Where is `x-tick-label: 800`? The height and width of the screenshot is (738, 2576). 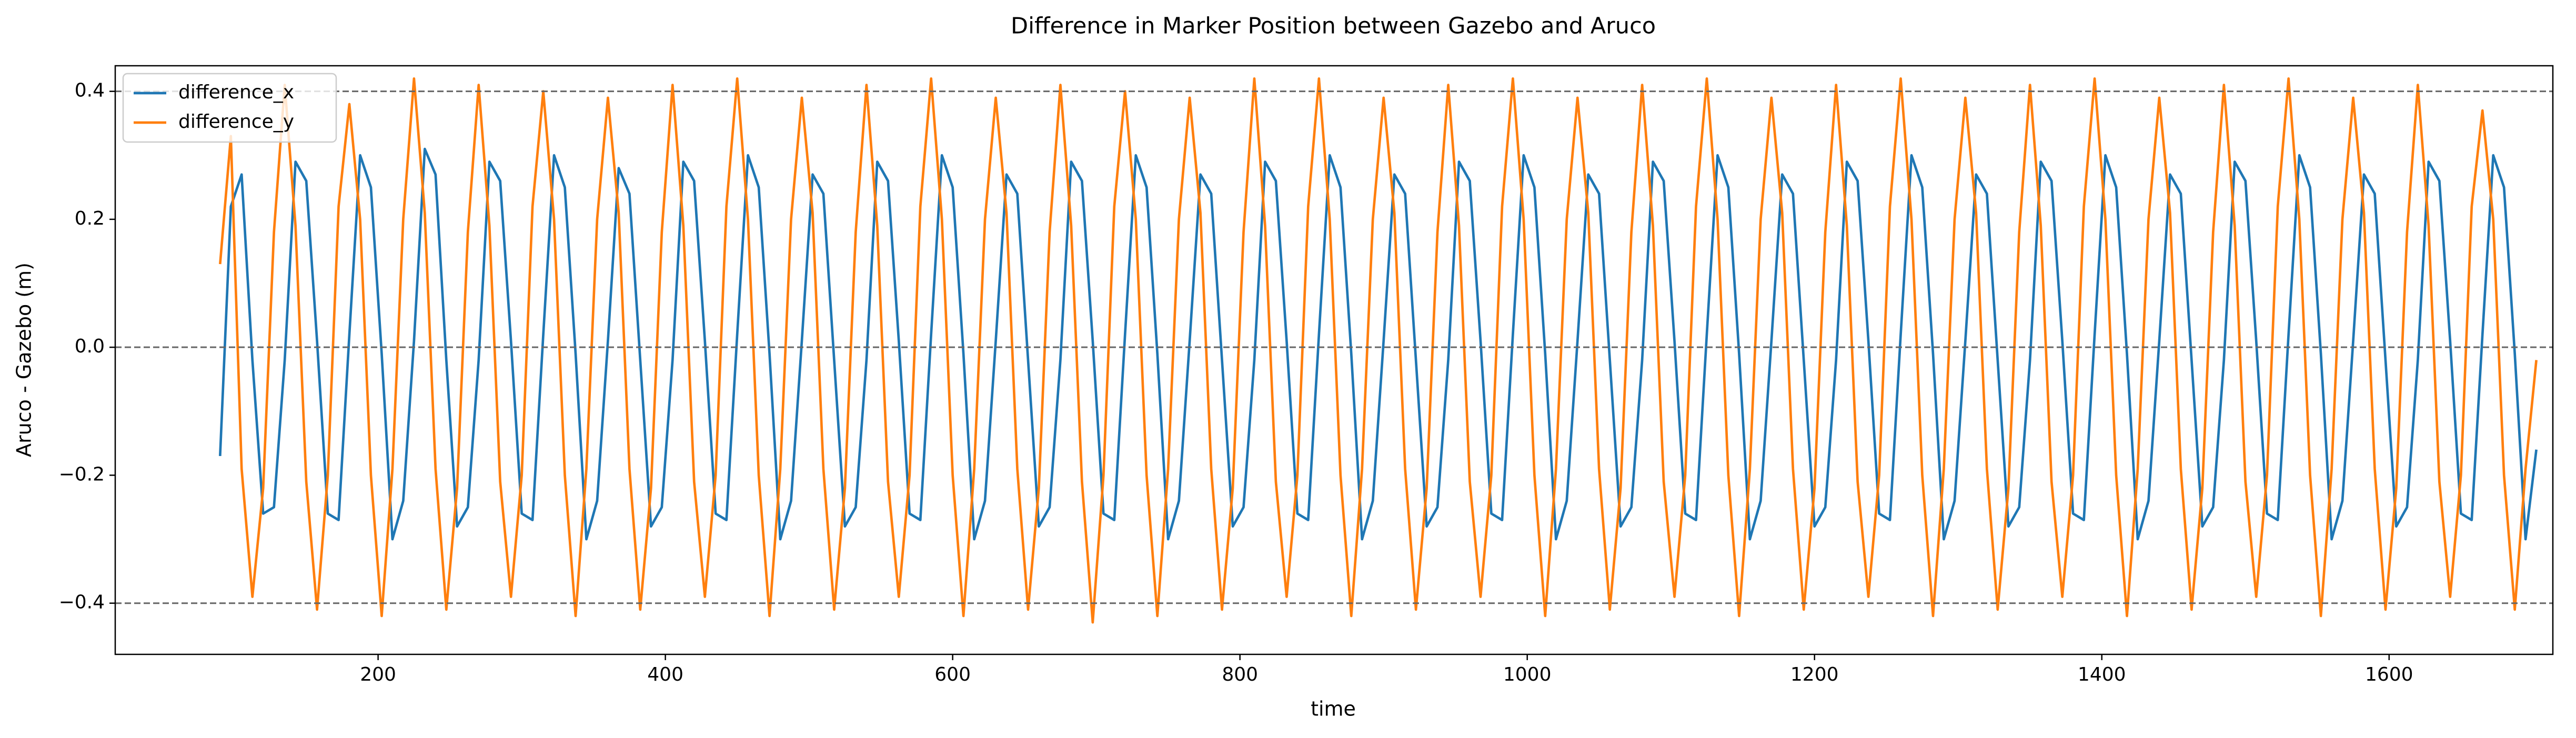 x-tick-label: 800 is located at coordinates (1240, 674).